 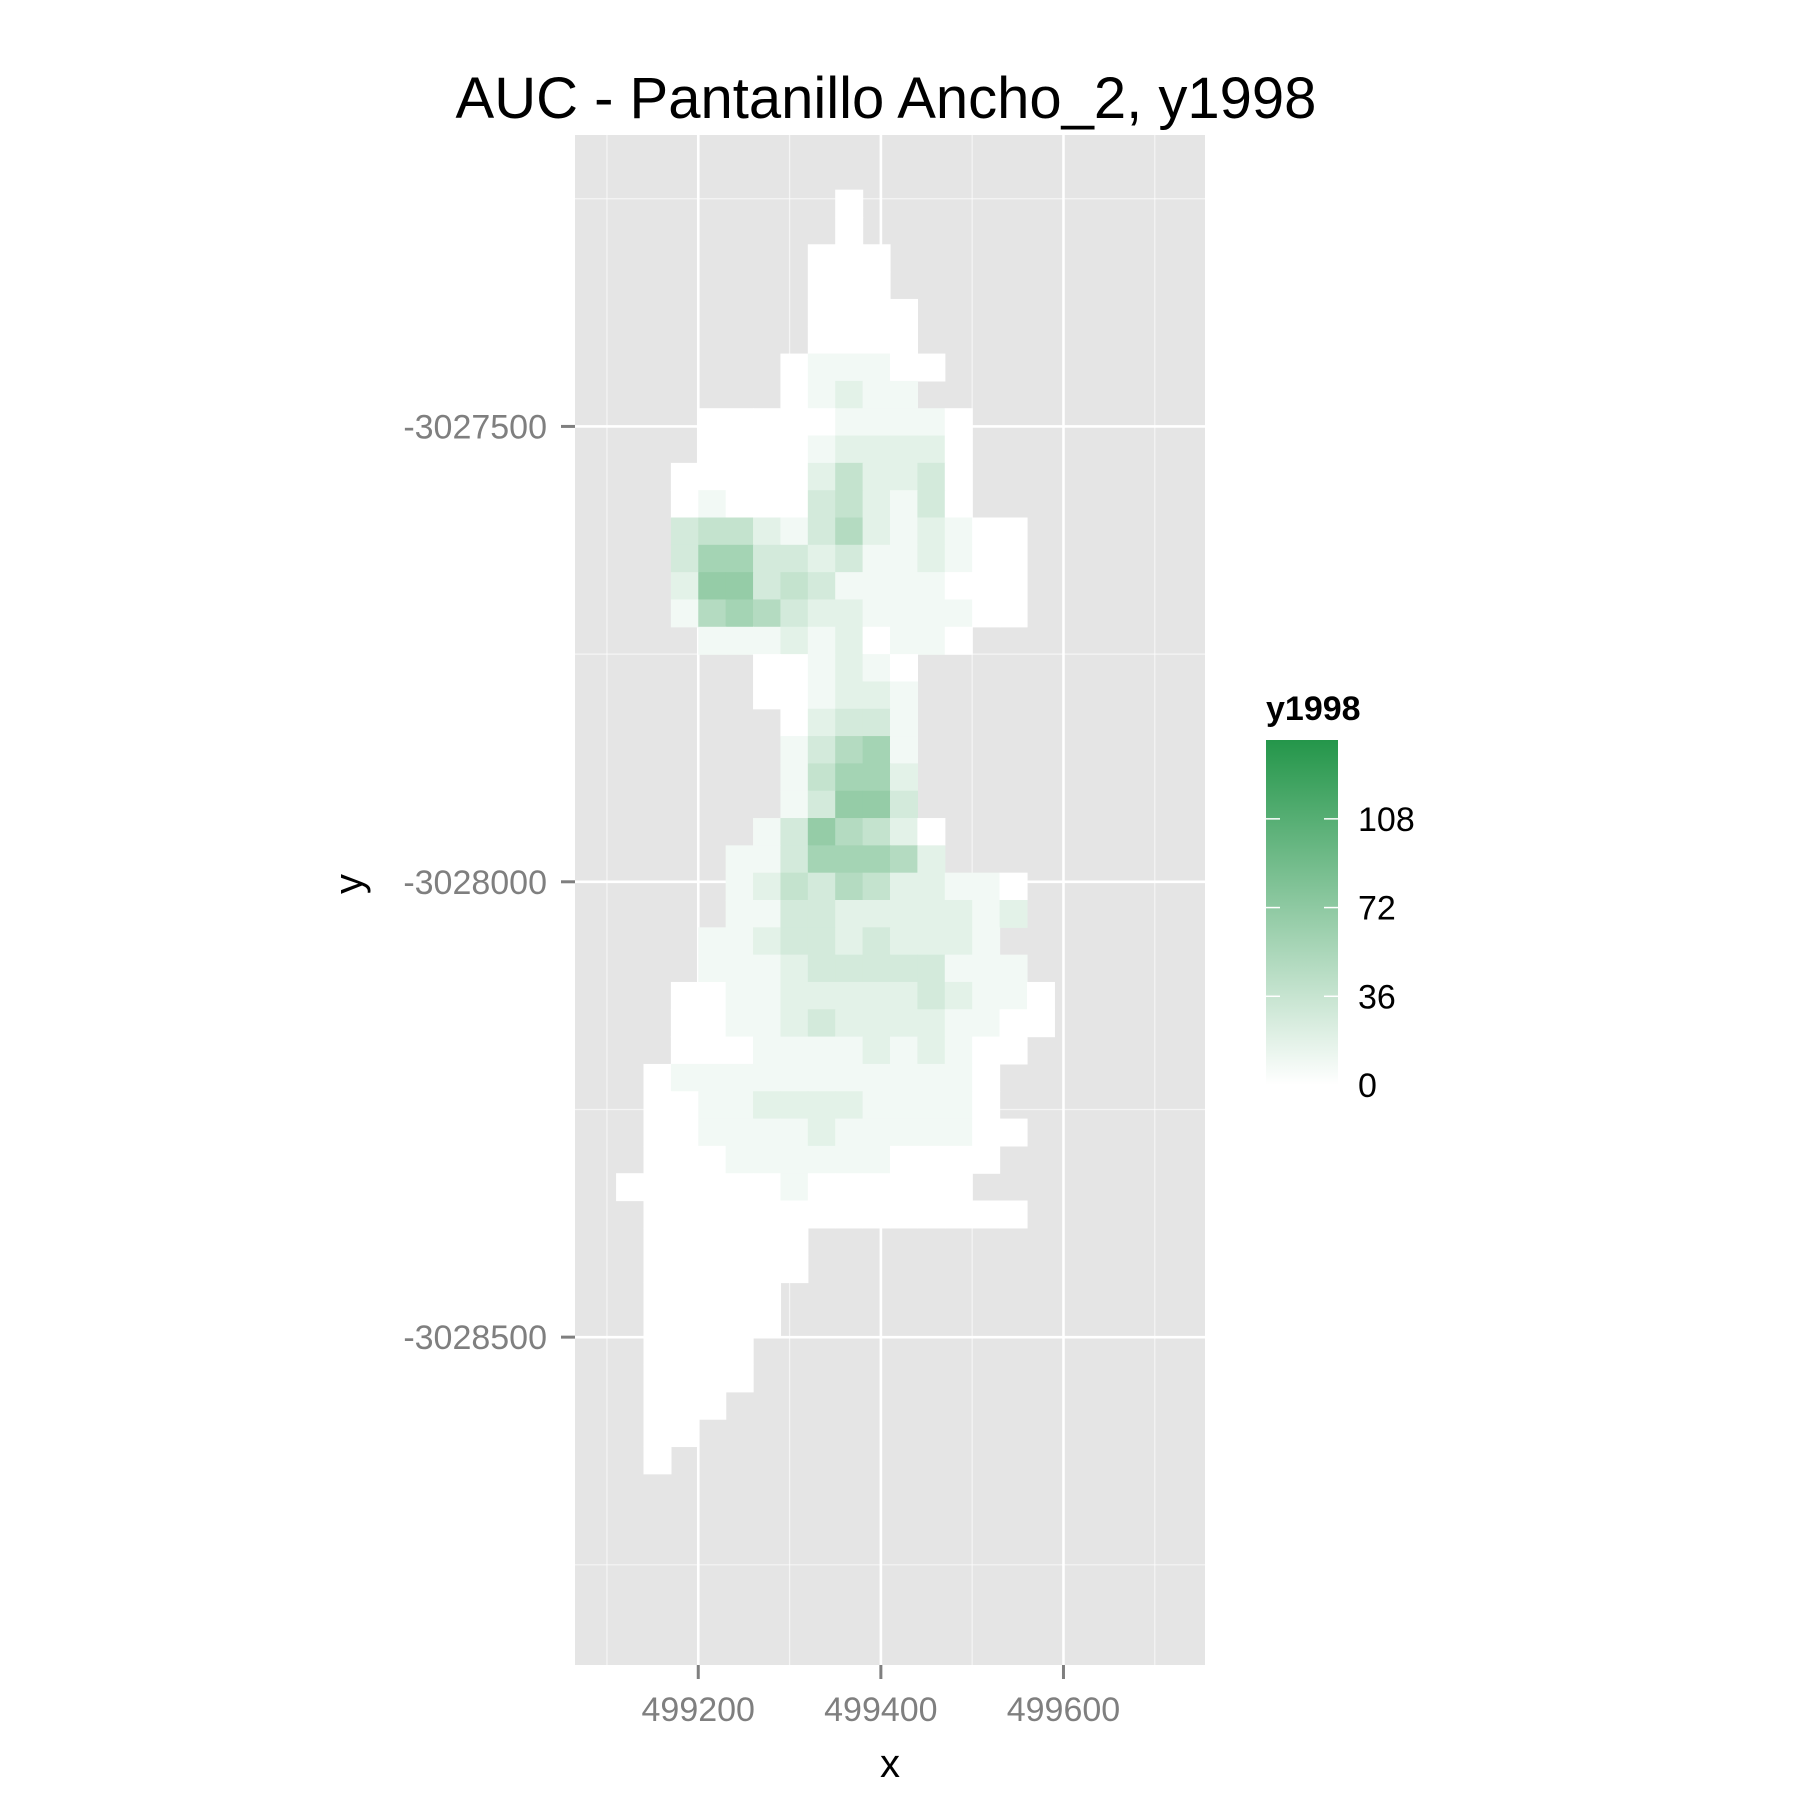 What do you see at coordinates (886, 98) in the screenshot?
I see `chart-title: AUC - Pantanillo Ancho_2, y1998` at bounding box center [886, 98].